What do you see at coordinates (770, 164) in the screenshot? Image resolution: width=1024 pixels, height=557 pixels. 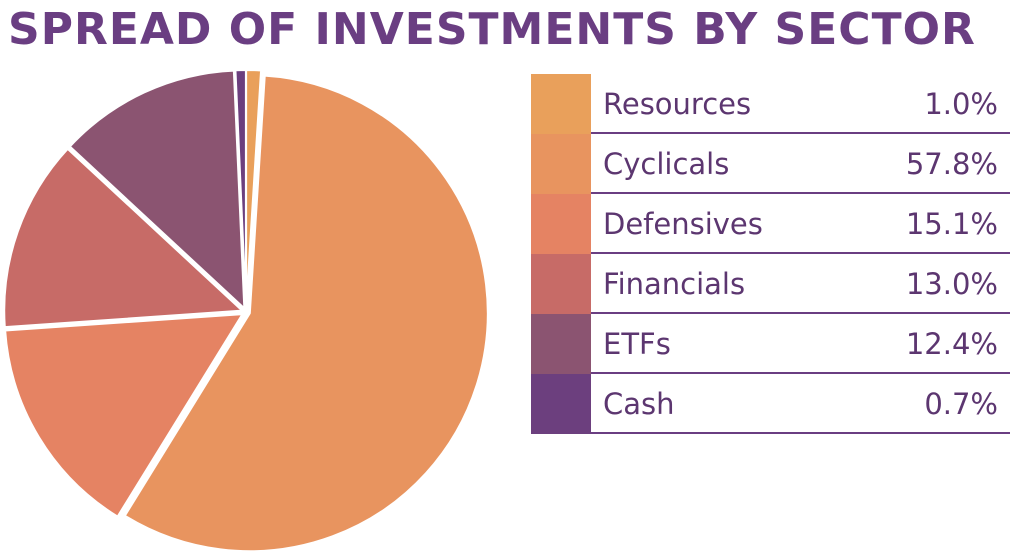 I see `legend-row-cyclicals: Cyclicals 57.8%` at bounding box center [770, 164].